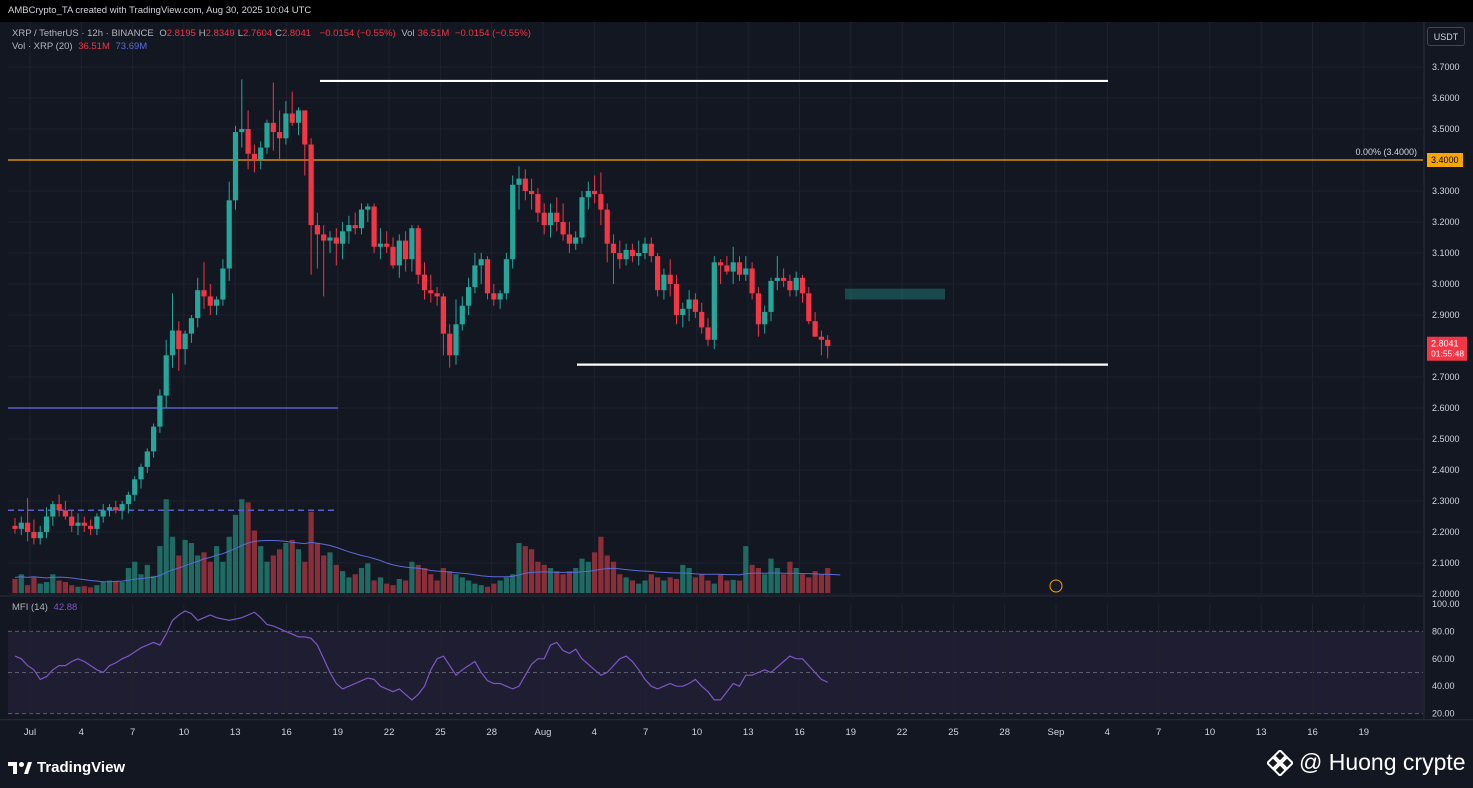  I want to click on time-tick-label: 25, so click(440, 732).